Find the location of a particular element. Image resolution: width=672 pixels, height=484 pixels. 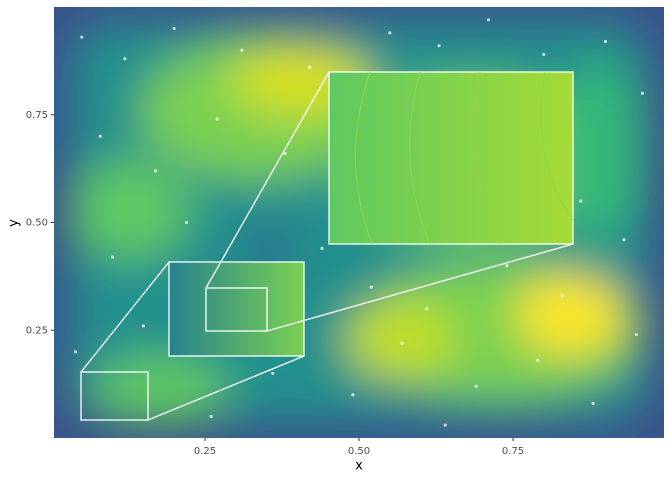

x-axis-title: x is located at coordinates (359, 466).